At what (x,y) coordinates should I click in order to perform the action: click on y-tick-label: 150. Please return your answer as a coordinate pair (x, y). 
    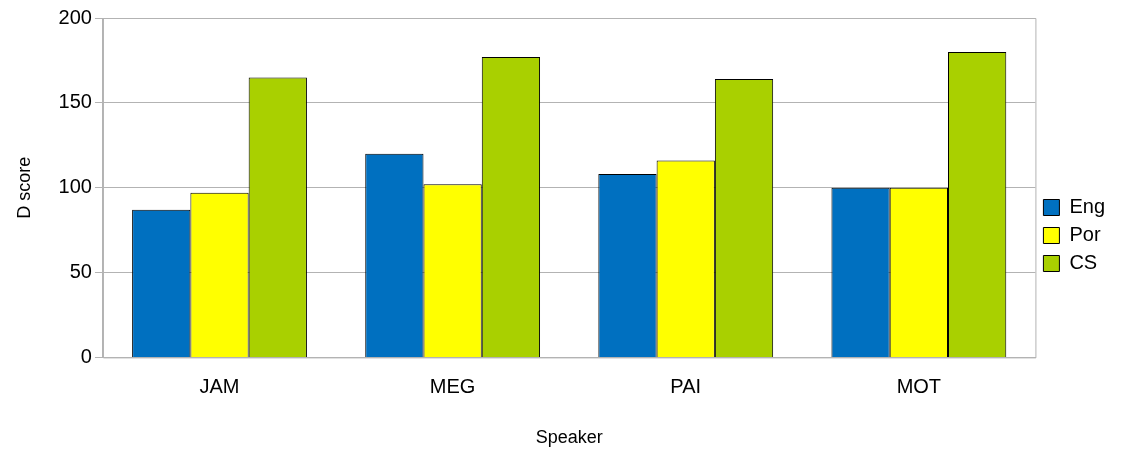
    Looking at the image, I should click on (75, 101).